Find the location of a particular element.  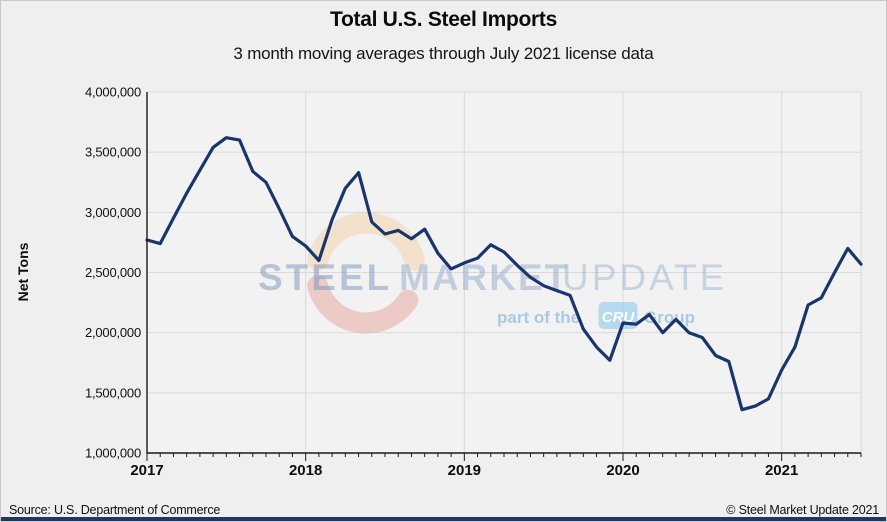

copyright-note: © Steel Market Update 2021 is located at coordinates (802, 510).